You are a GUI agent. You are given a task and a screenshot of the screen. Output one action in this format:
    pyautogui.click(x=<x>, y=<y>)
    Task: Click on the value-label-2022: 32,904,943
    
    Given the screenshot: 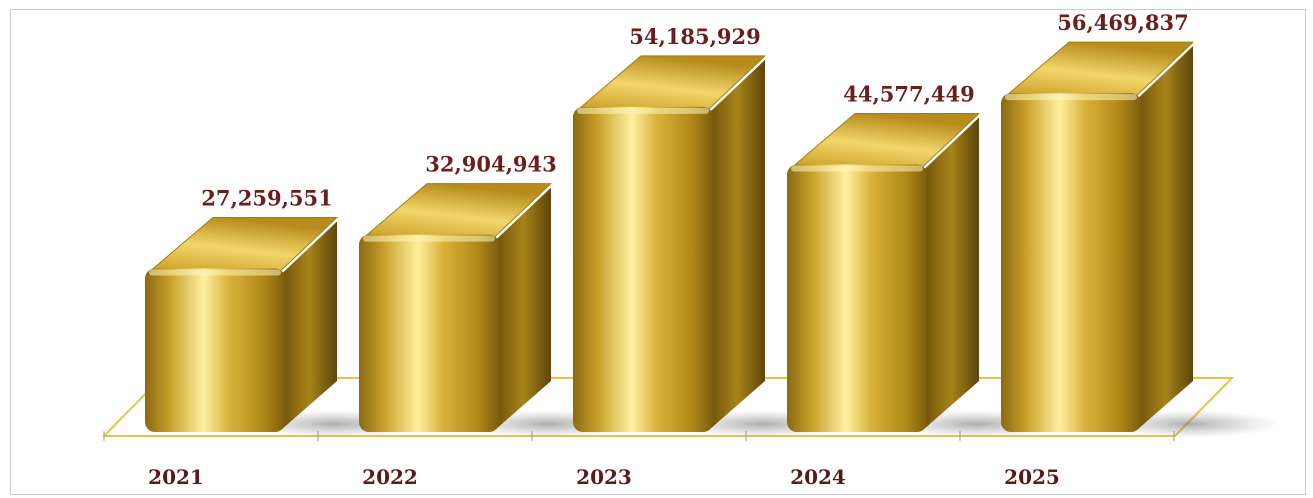 What is the action you would take?
    pyautogui.click(x=491, y=164)
    